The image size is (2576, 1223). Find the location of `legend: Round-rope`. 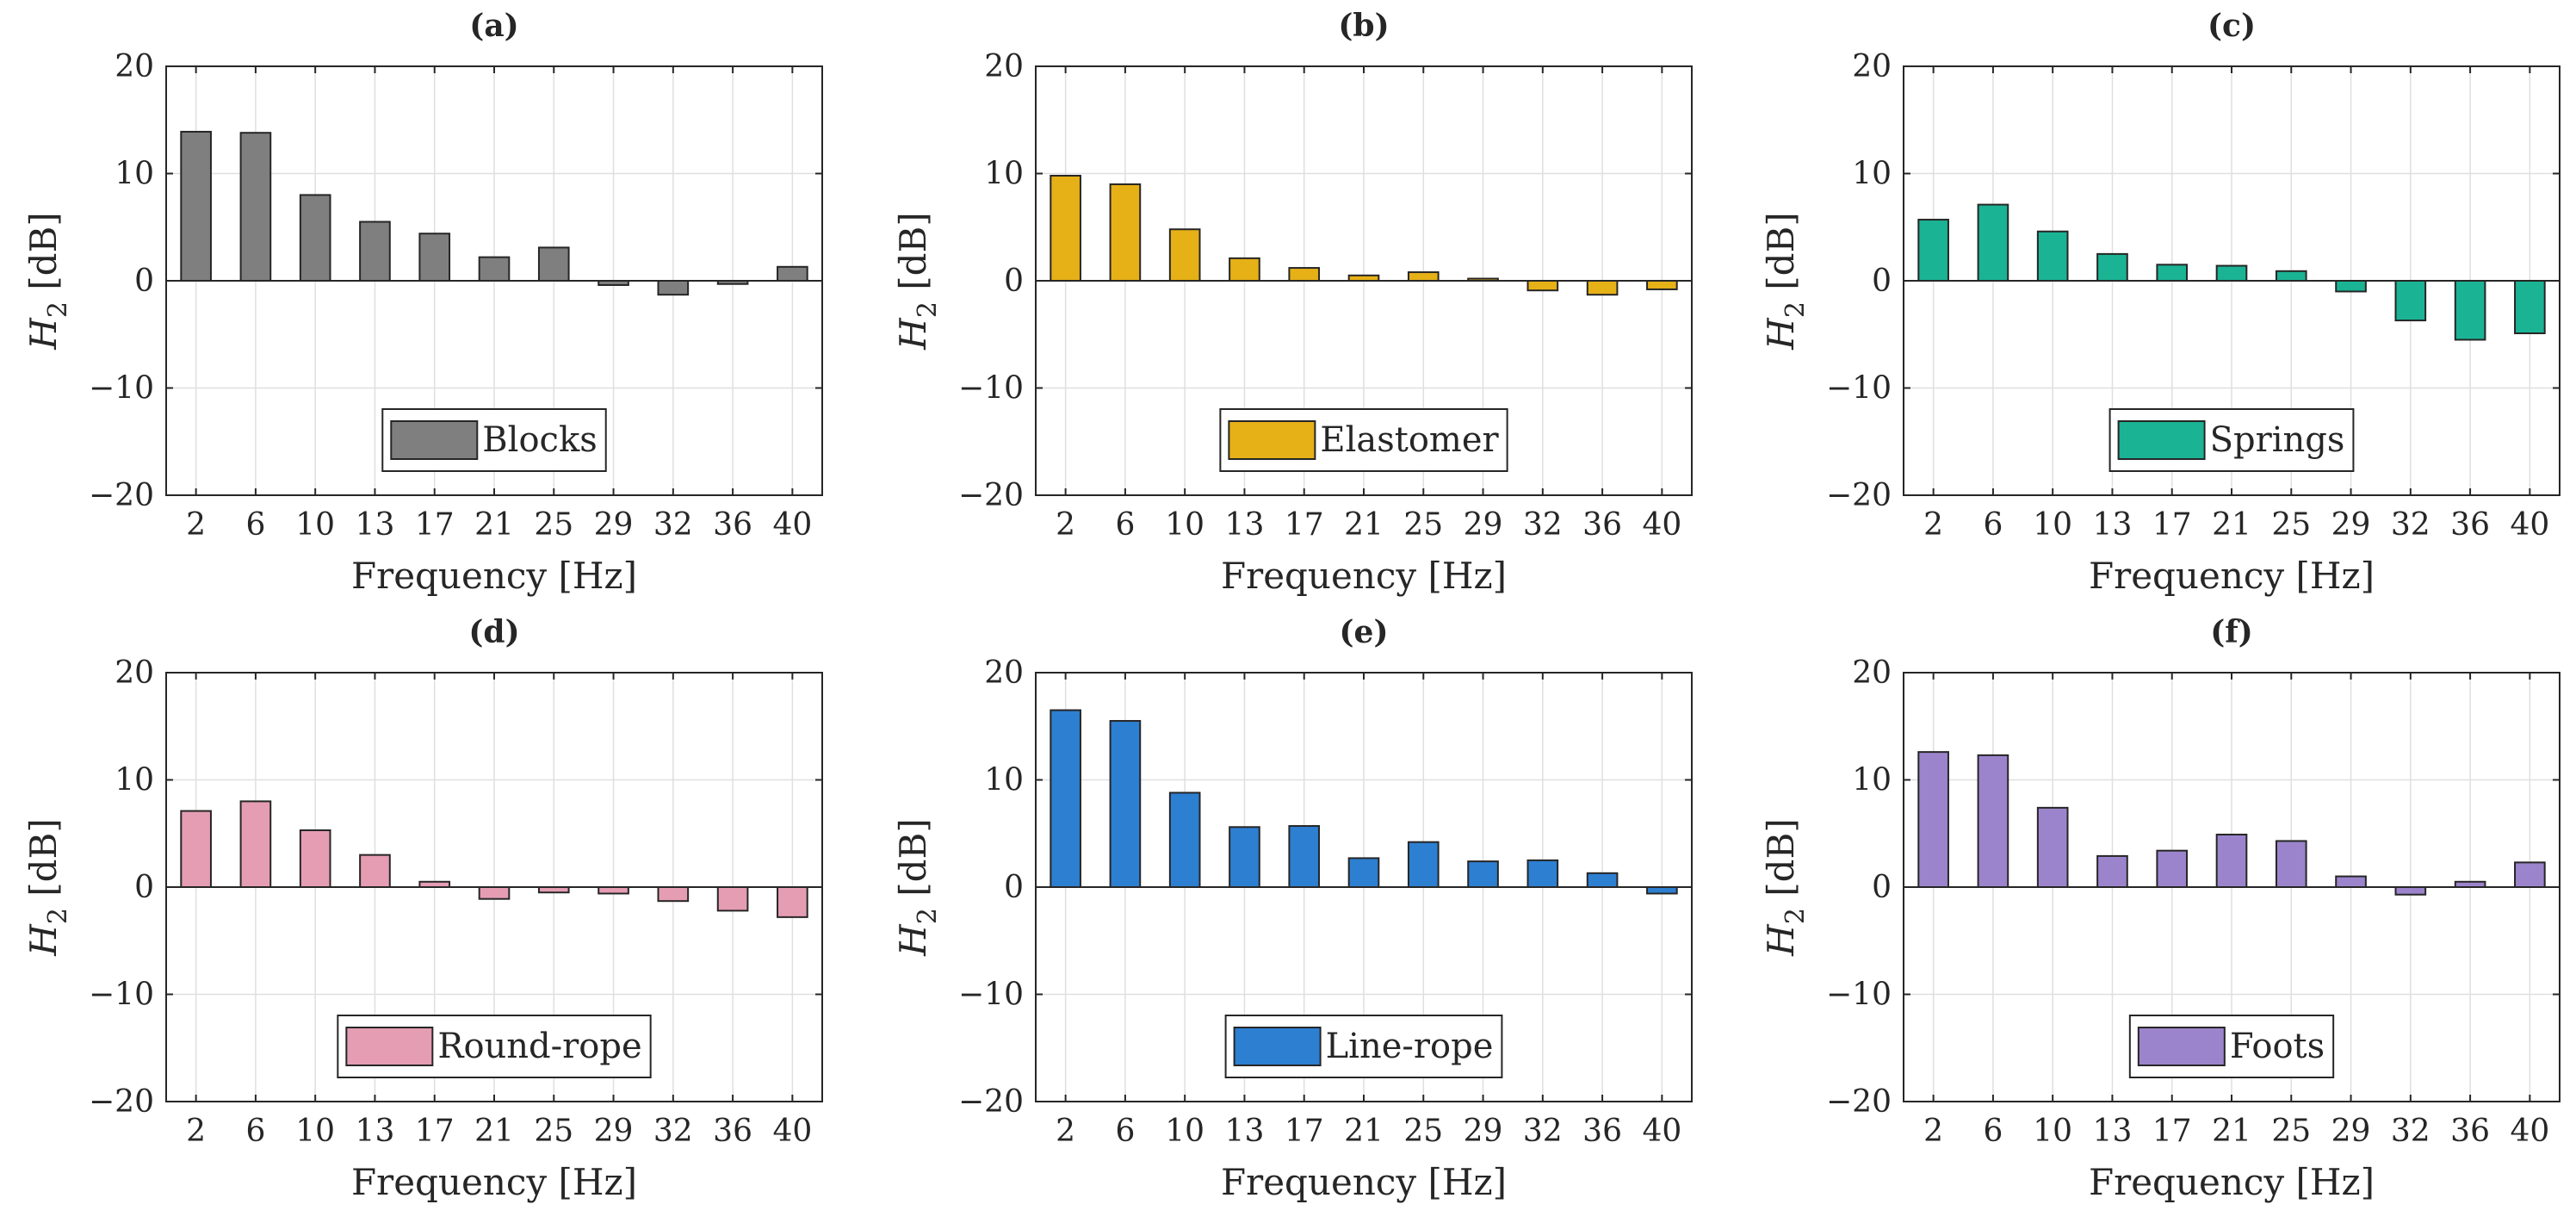

legend: Round-rope is located at coordinates (494, 1046).